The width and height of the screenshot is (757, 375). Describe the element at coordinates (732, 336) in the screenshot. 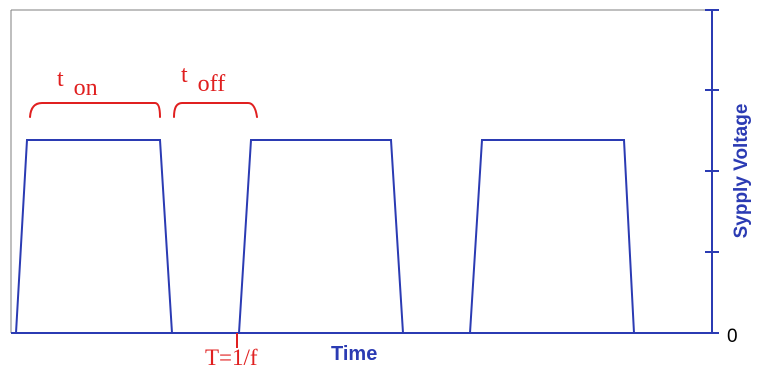

I see `voltage-zero-label: 0` at that location.